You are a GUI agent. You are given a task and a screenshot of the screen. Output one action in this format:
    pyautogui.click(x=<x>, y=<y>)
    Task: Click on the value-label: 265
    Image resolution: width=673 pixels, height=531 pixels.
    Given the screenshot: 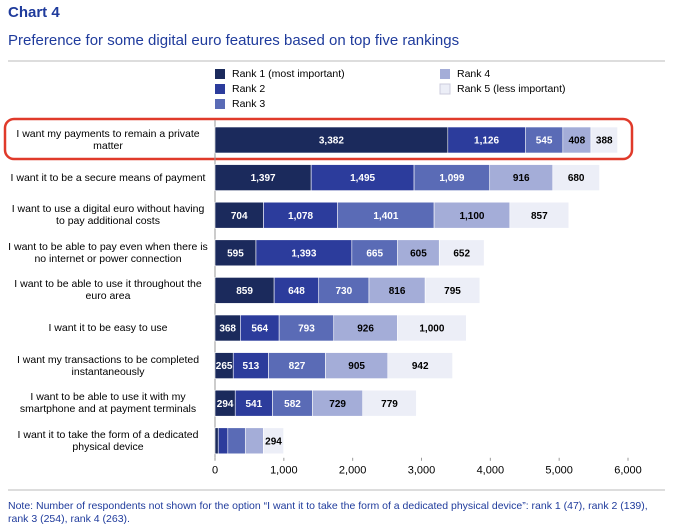 What is the action you would take?
    pyautogui.click(x=224, y=366)
    